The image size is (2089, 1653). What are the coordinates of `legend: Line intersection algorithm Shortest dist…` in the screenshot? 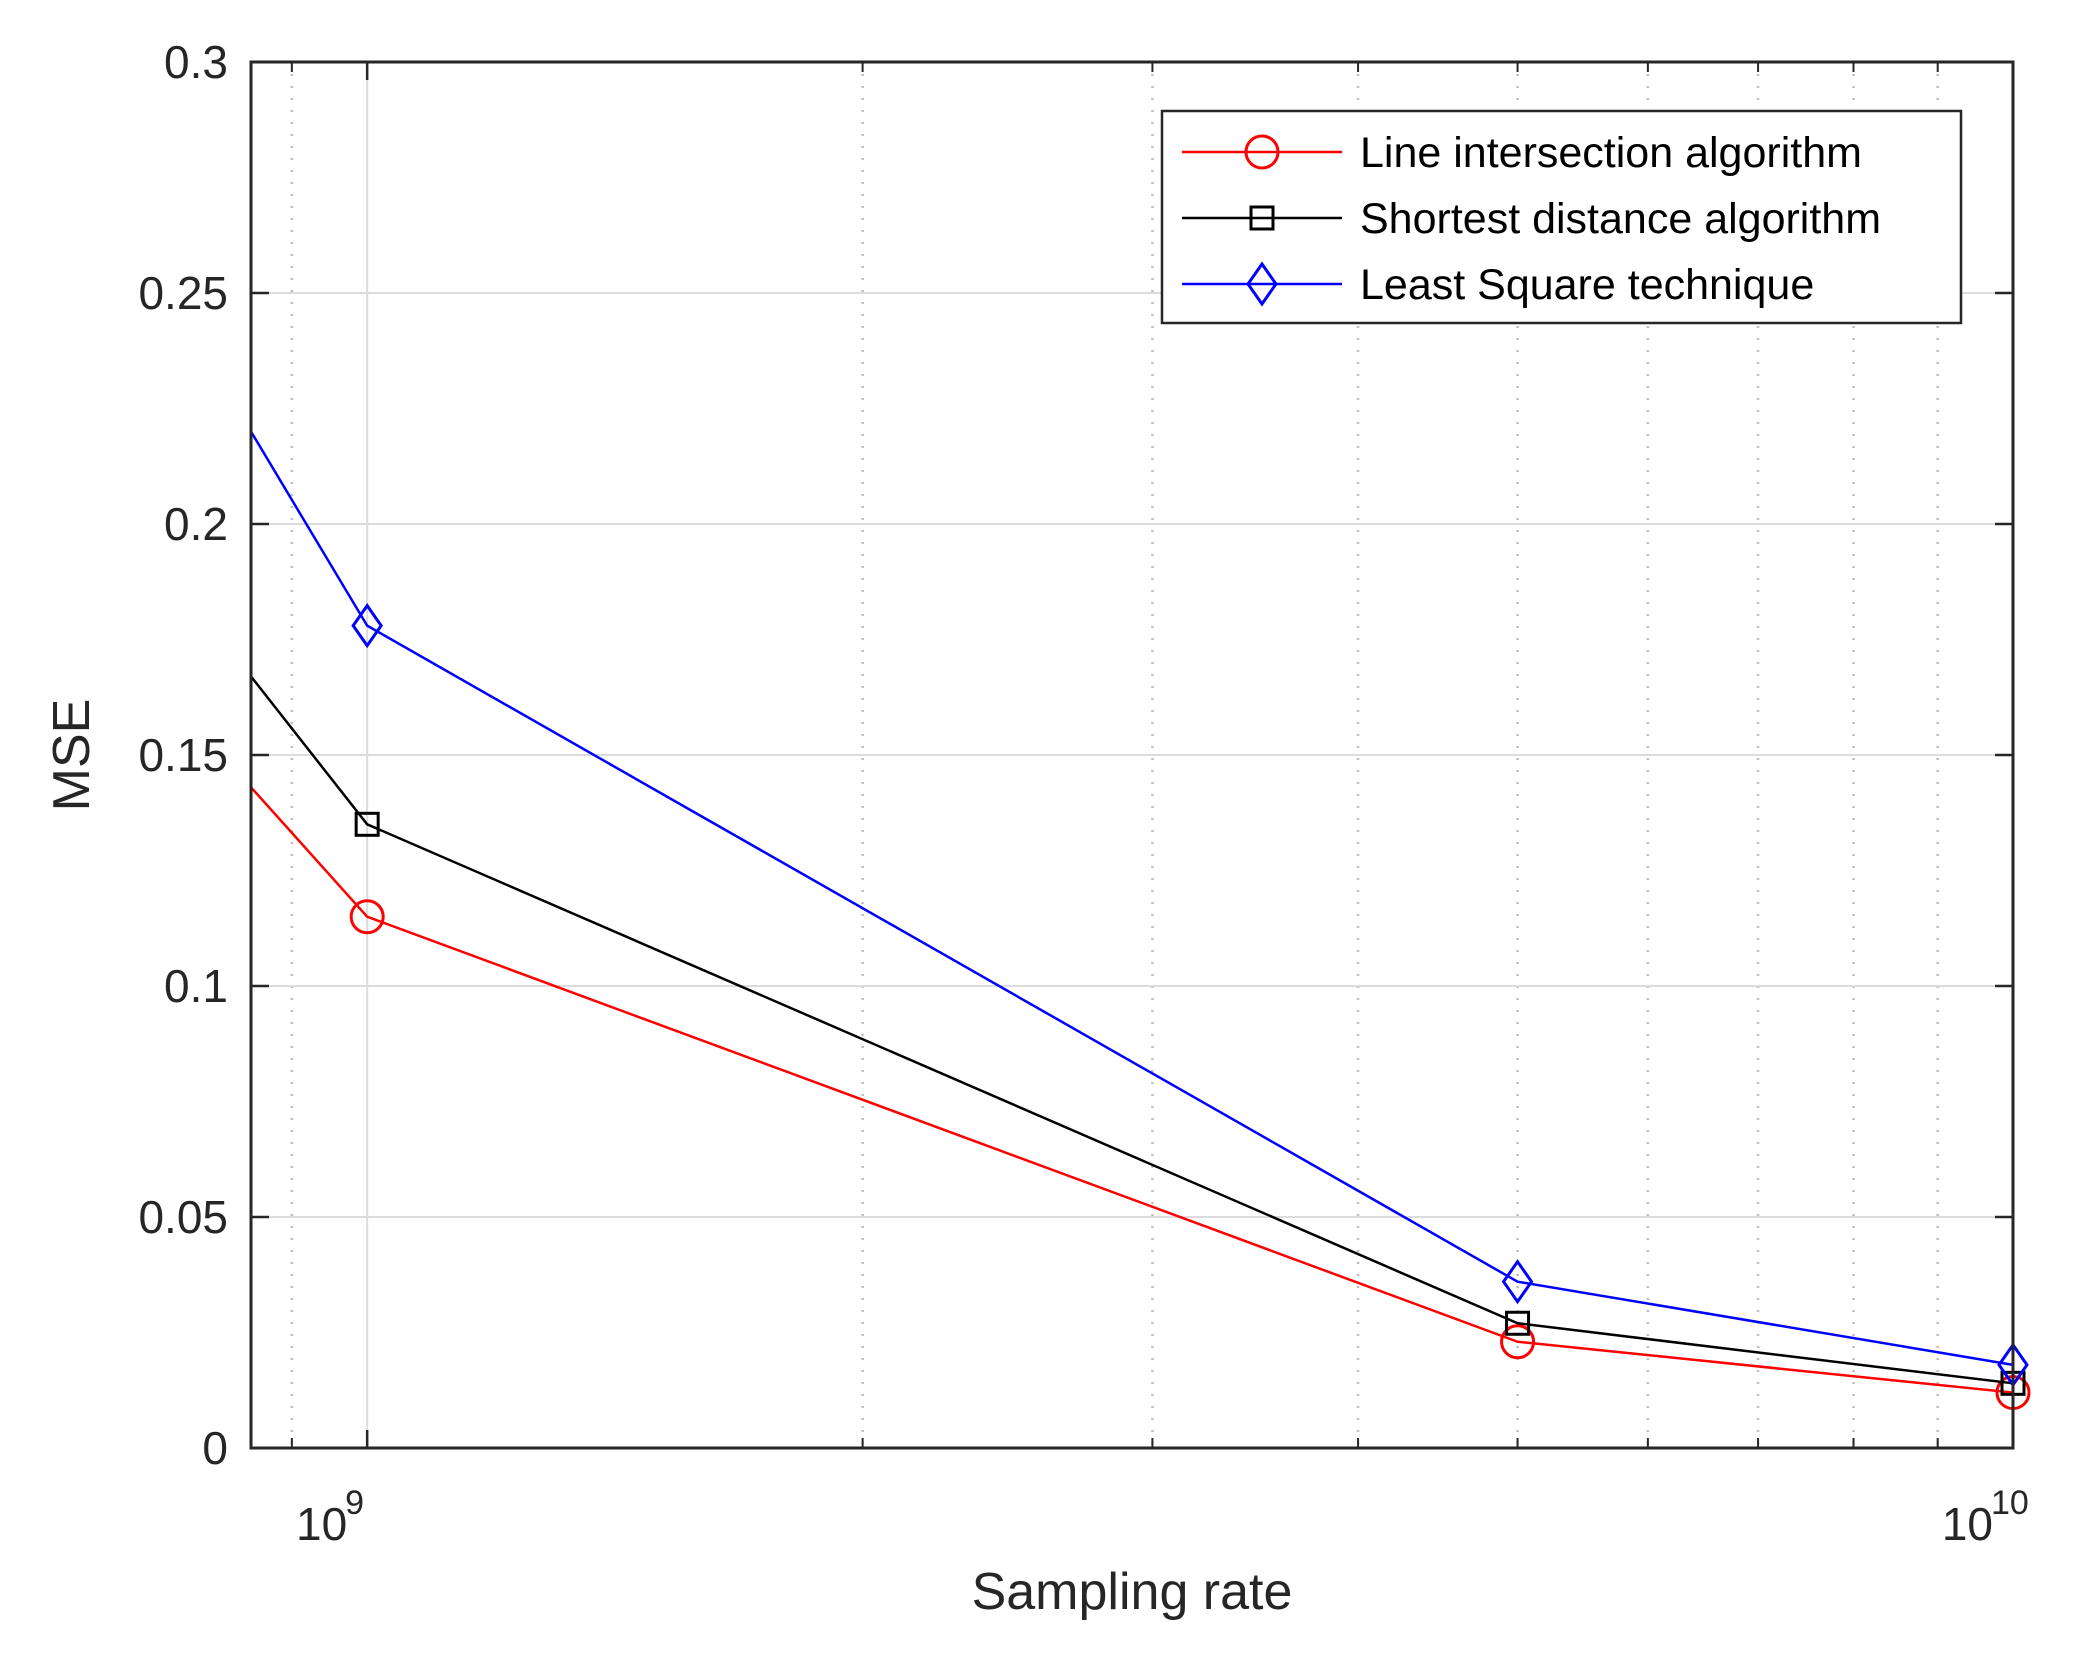 It's located at (1561, 217).